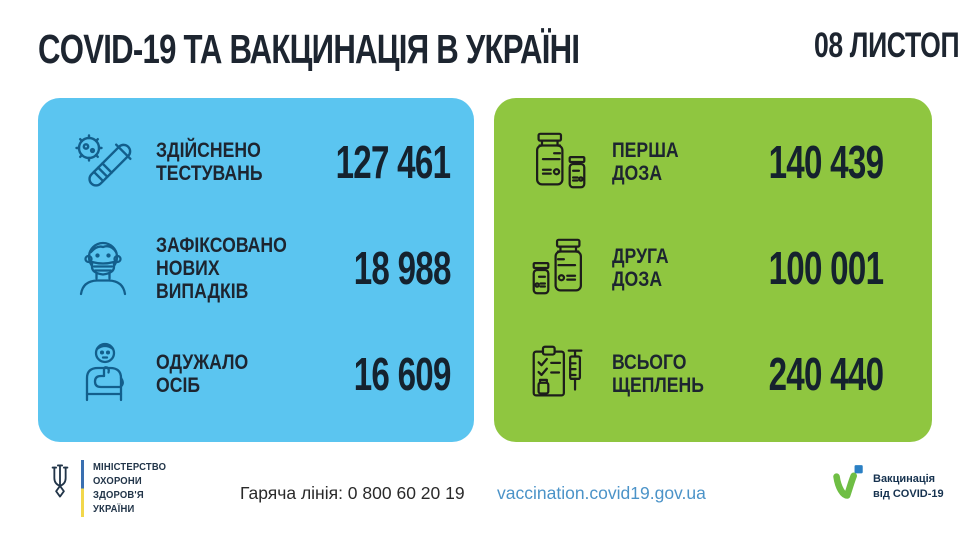 Image resolution: width=960 pixels, height=540 pixels. What do you see at coordinates (826, 162) in the screenshot?
I see `first-dose-value: 140 439` at bounding box center [826, 162].